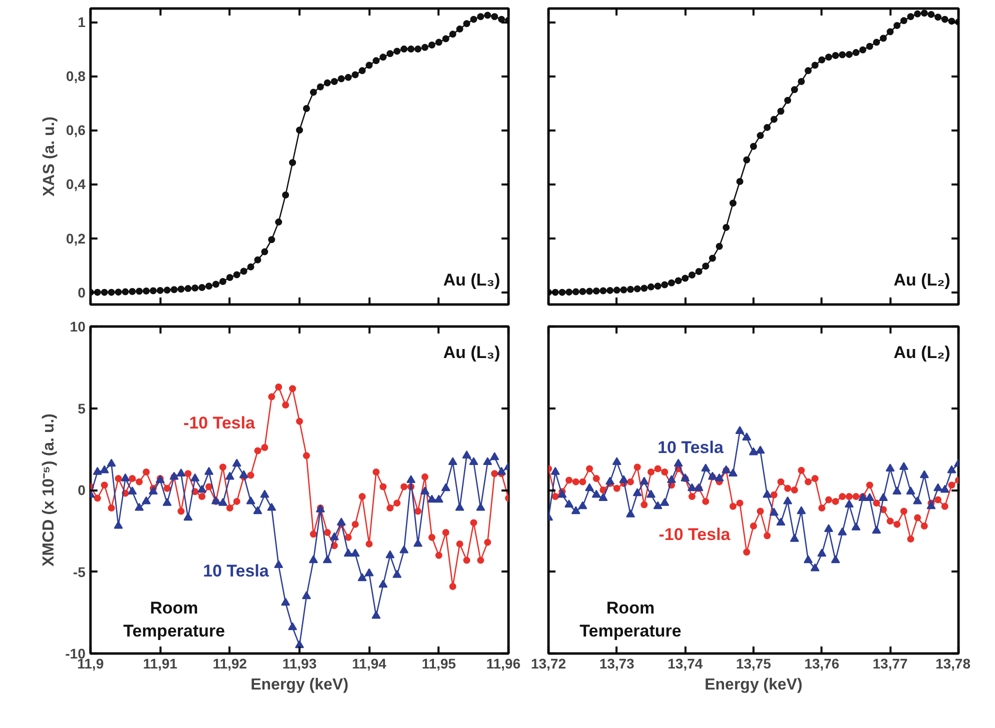  What do you see at coordinates (503, 664) in the screenshot?
I see `x-tick-label: 11,96` at bounding box center [503, 664].